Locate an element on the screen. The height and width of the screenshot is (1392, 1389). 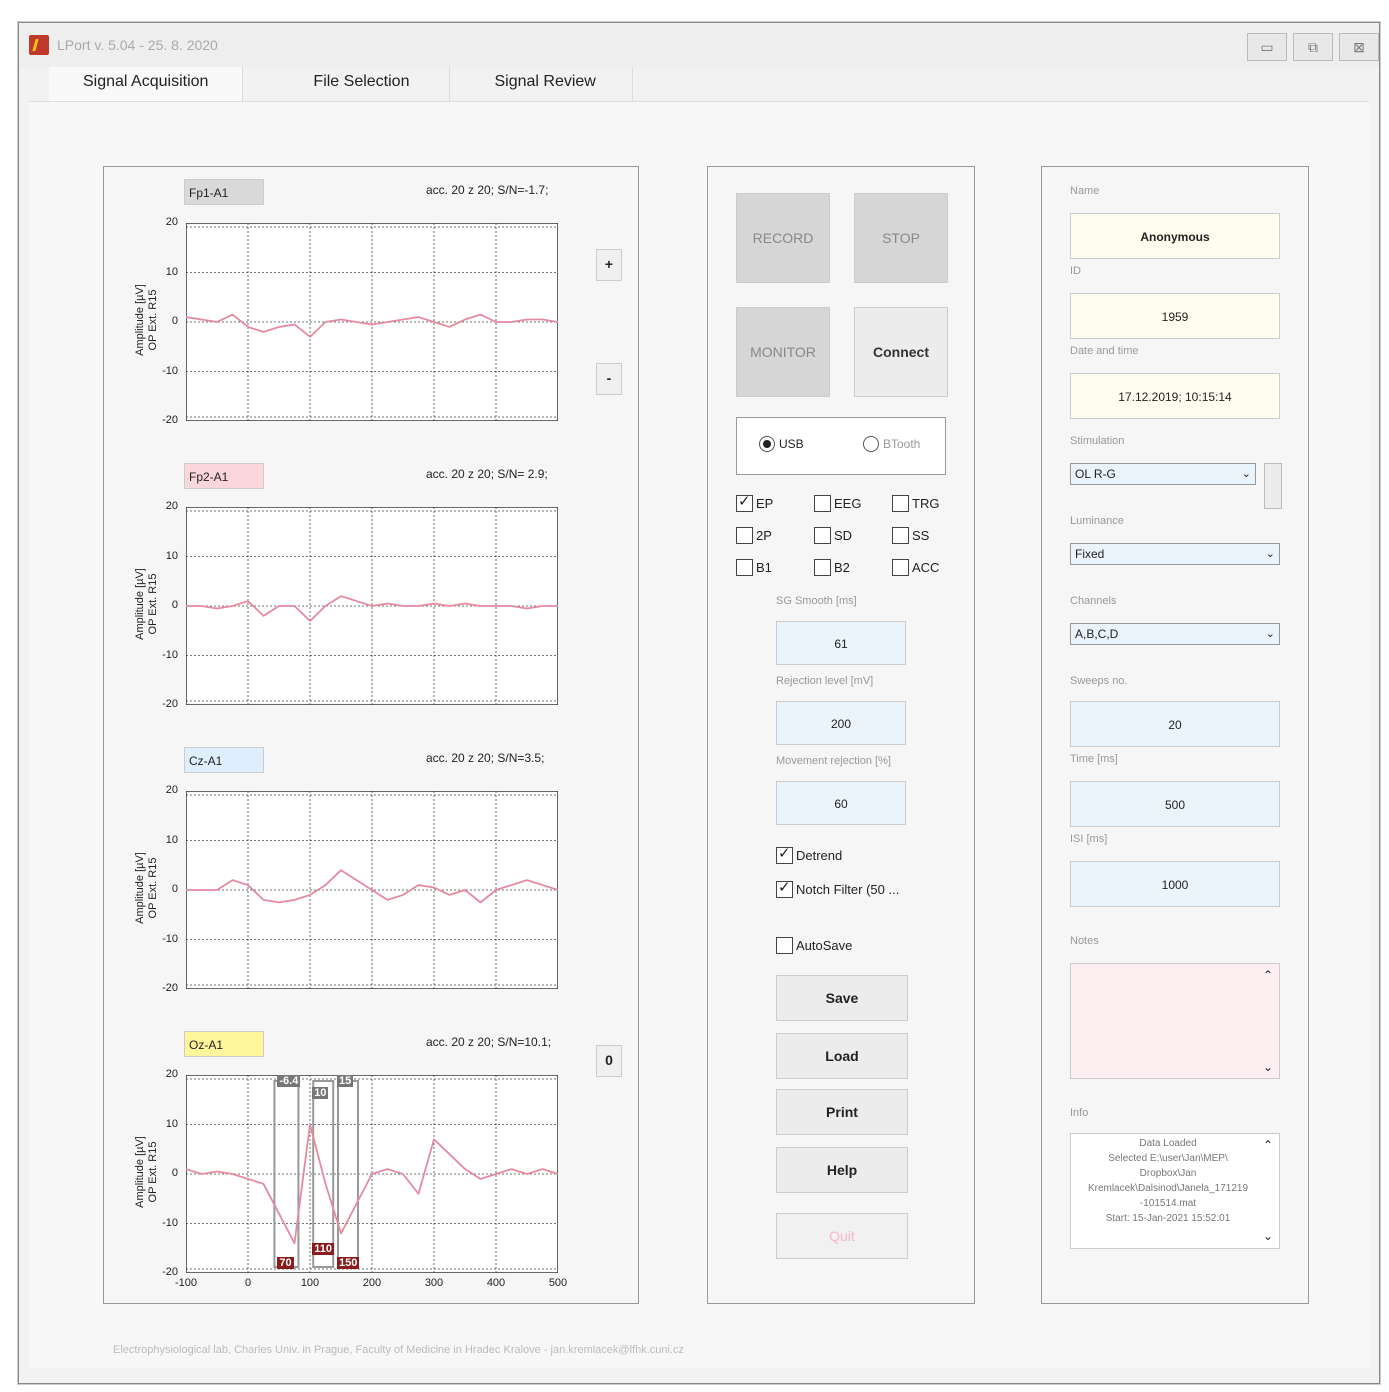
chevron-down-icon: ⌄ is located at coordinates (1246, 474).